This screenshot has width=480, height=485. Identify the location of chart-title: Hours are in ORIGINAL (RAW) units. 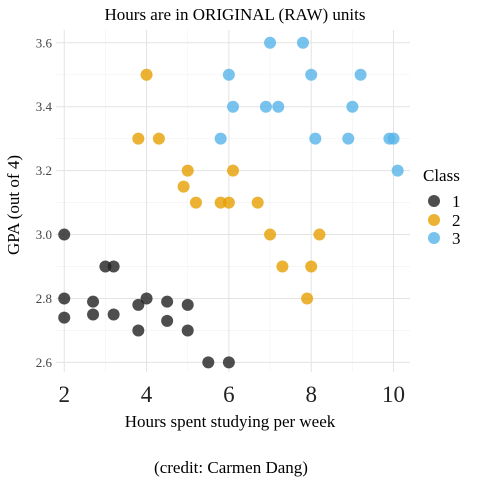
(235, 14).